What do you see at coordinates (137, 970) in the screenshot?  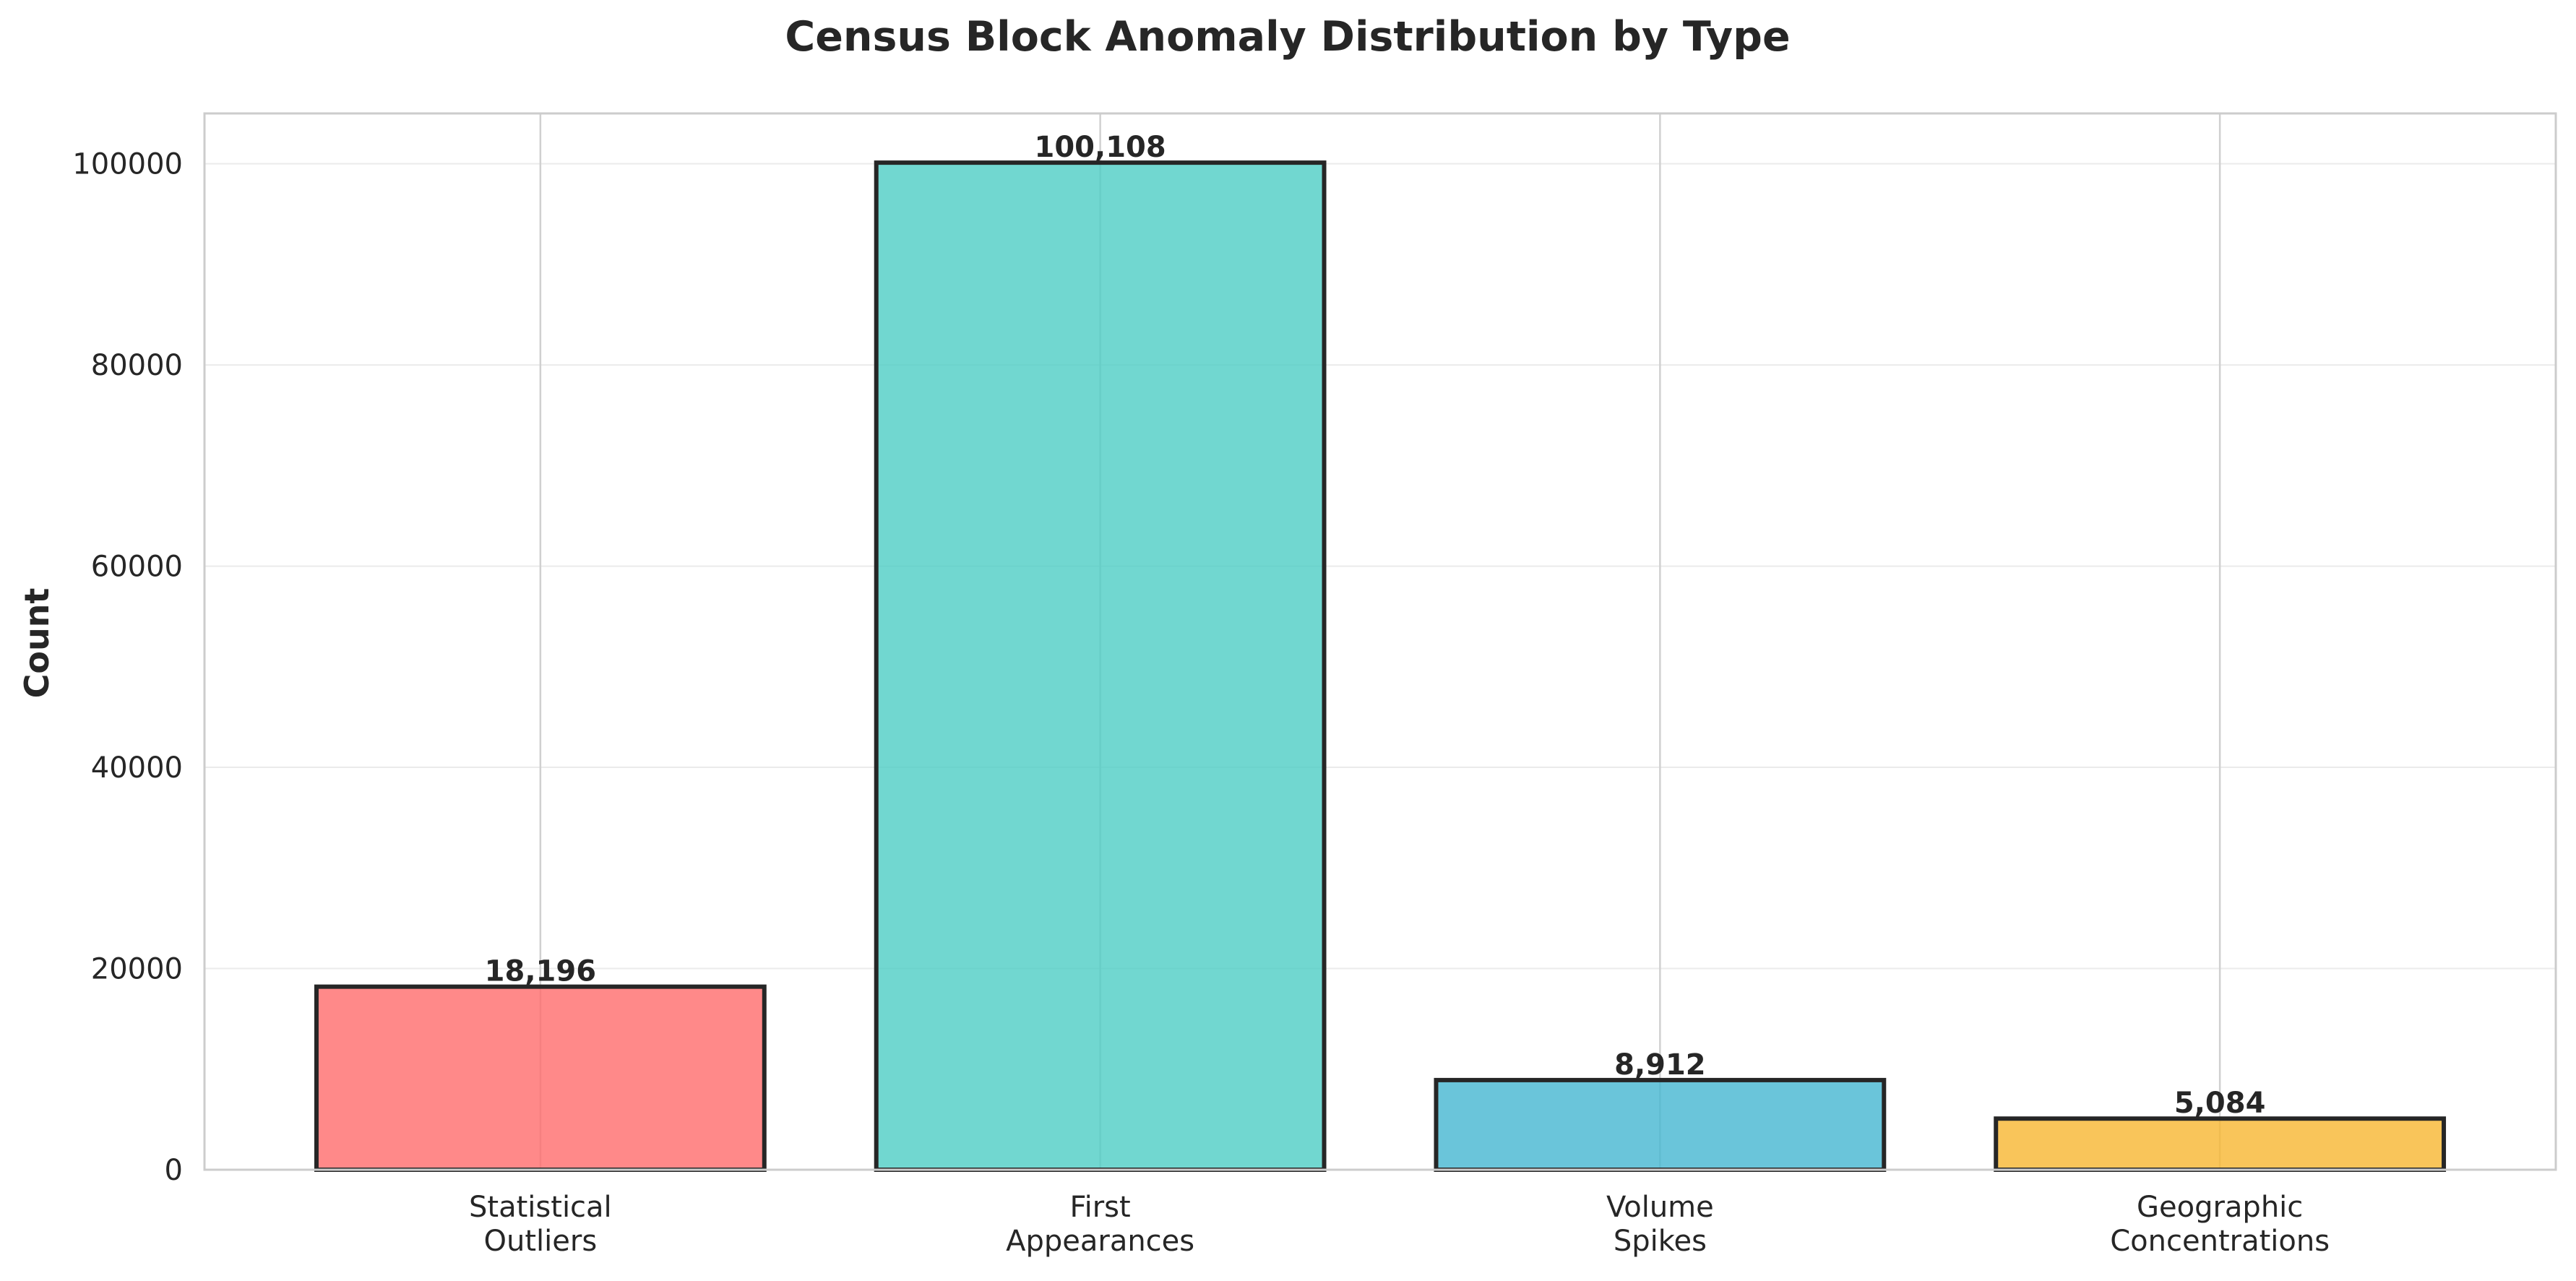 I see `y-tick-label: 20000` at bounding box center [137, 970].